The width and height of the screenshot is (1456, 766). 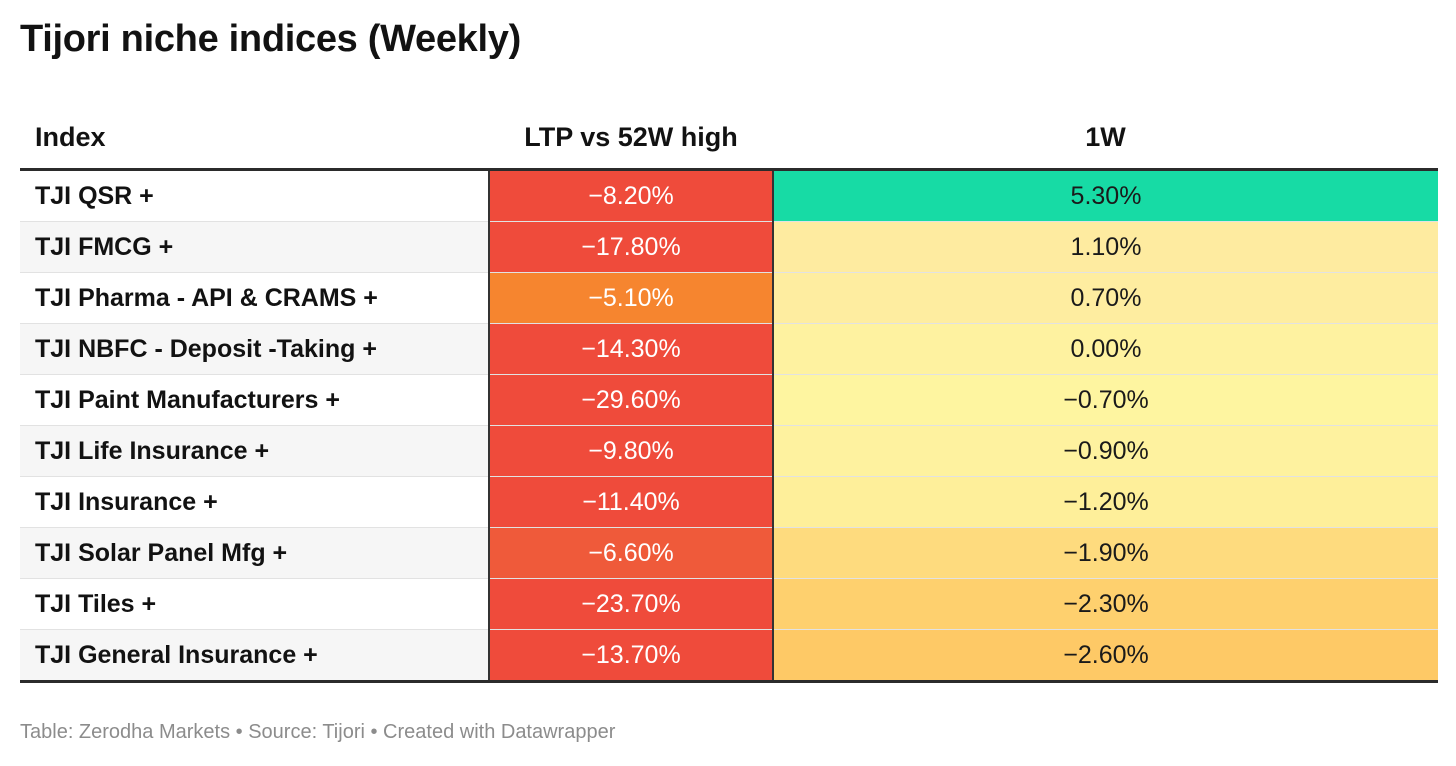 What do you see at coordinates (1105, 451) in the screenshot?
I see `one-week-change-cell: −0.90%` at bounding box center [1105, 451].